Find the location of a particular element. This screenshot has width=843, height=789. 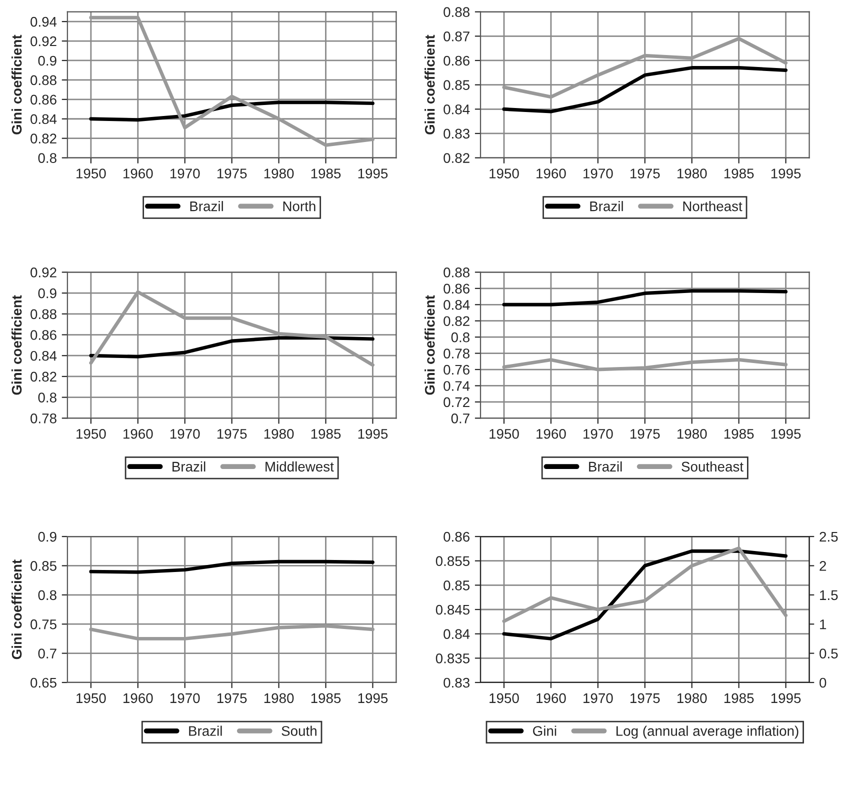

legend-label: North is located at coordinates (299, 206).